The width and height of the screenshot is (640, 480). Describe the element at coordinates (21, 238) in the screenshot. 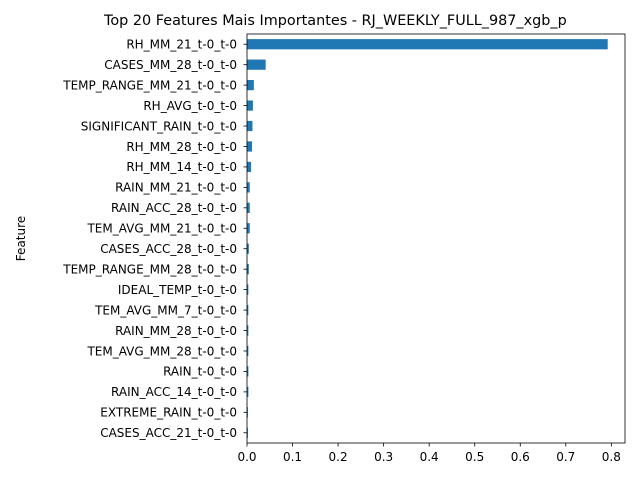

I see `y-axis-label: Feature` at that location.